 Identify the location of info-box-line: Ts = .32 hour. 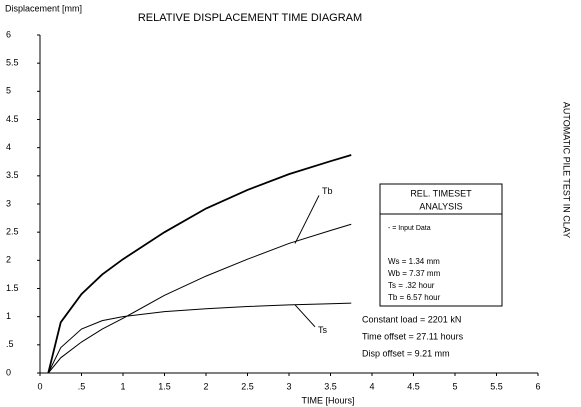
(411, 285).